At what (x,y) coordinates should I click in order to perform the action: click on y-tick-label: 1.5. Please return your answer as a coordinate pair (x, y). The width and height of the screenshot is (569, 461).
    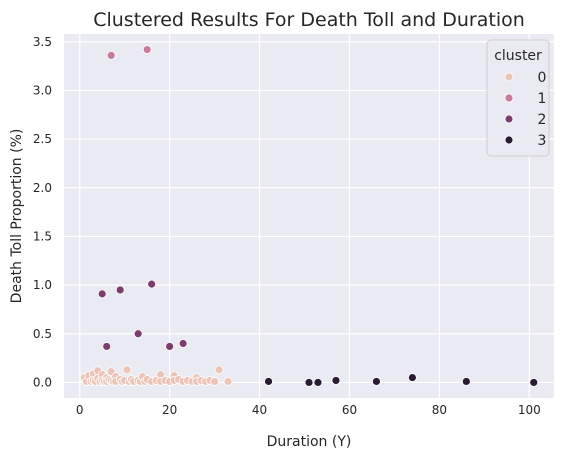
    Looking at the image, I should click on (42, 236).